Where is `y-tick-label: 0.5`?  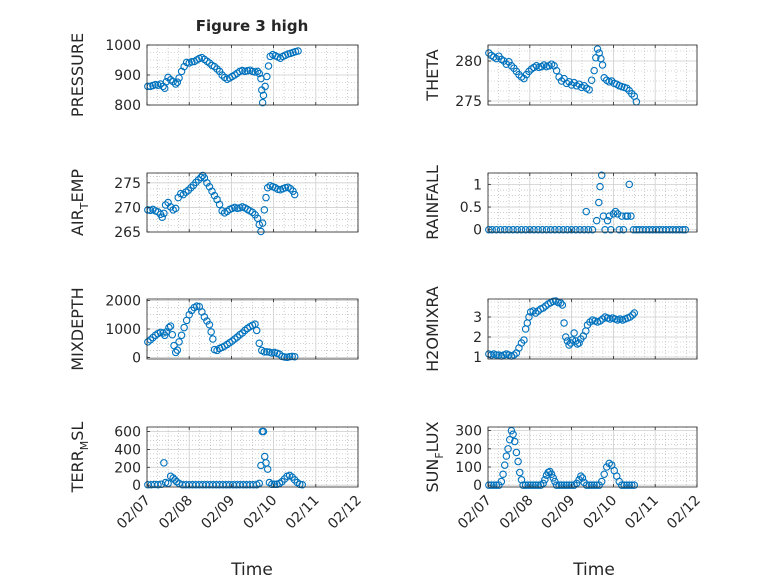 y-tick-label: 0.5 is located at coordinates (471, 208).